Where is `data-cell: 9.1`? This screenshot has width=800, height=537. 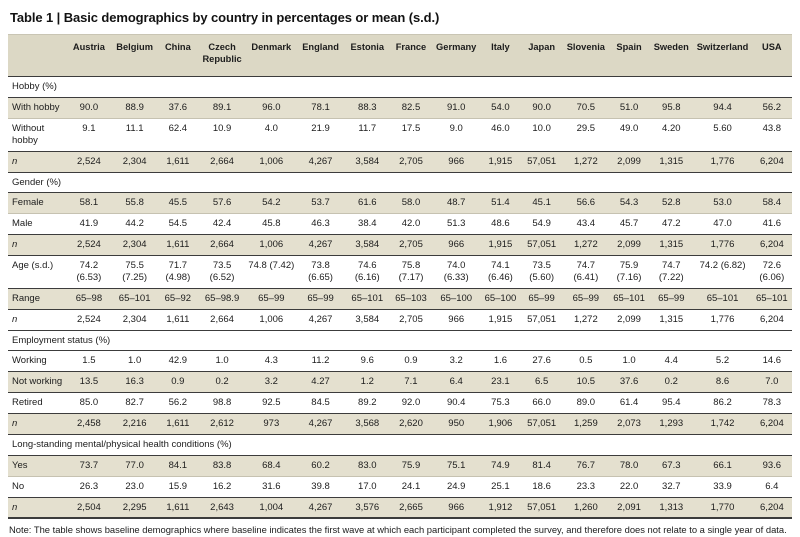
data-cell: 9.1 is located at coordinates (89, 134).